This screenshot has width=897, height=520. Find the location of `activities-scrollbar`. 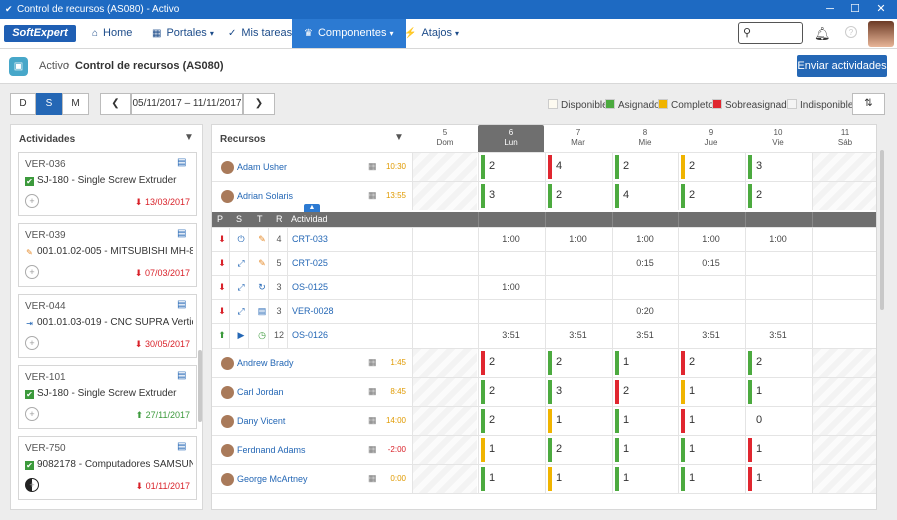

activities-scrollbar is located at coordinates (200, 386).